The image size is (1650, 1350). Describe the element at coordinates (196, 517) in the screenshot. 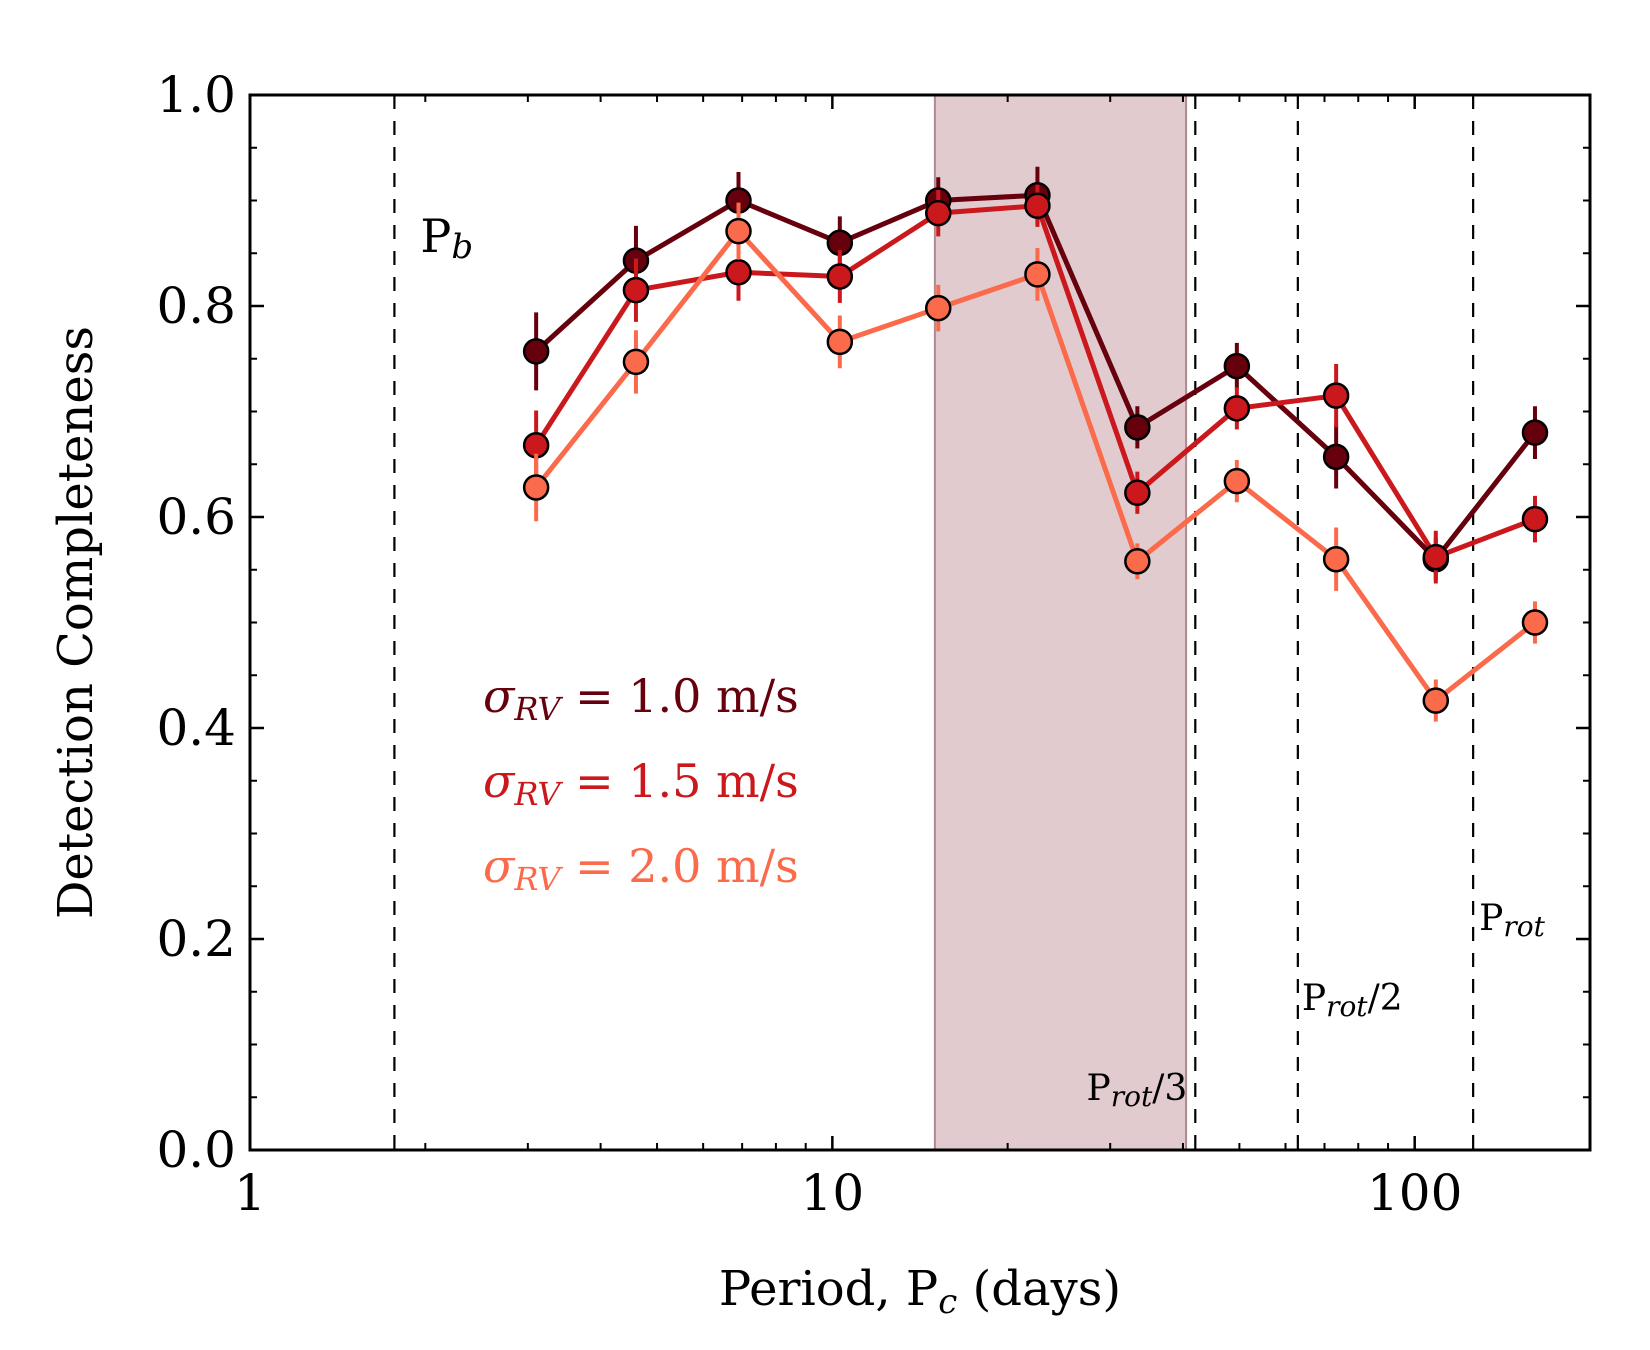

I see `y-tick-label: 0.6` at that location.